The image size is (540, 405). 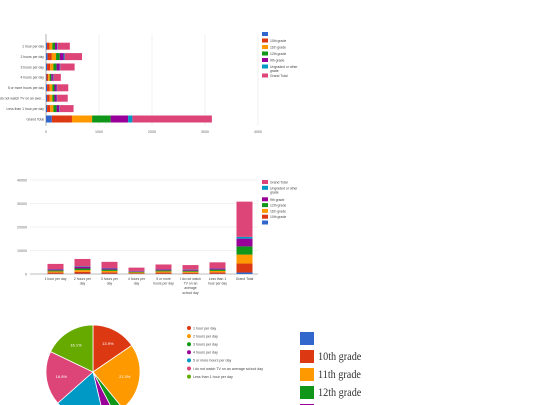 What do you see at coordinates (284, 188) in the screenshot?
I see `vbar-legend-label: Ungraded or other` at bounding box center [284, 188].